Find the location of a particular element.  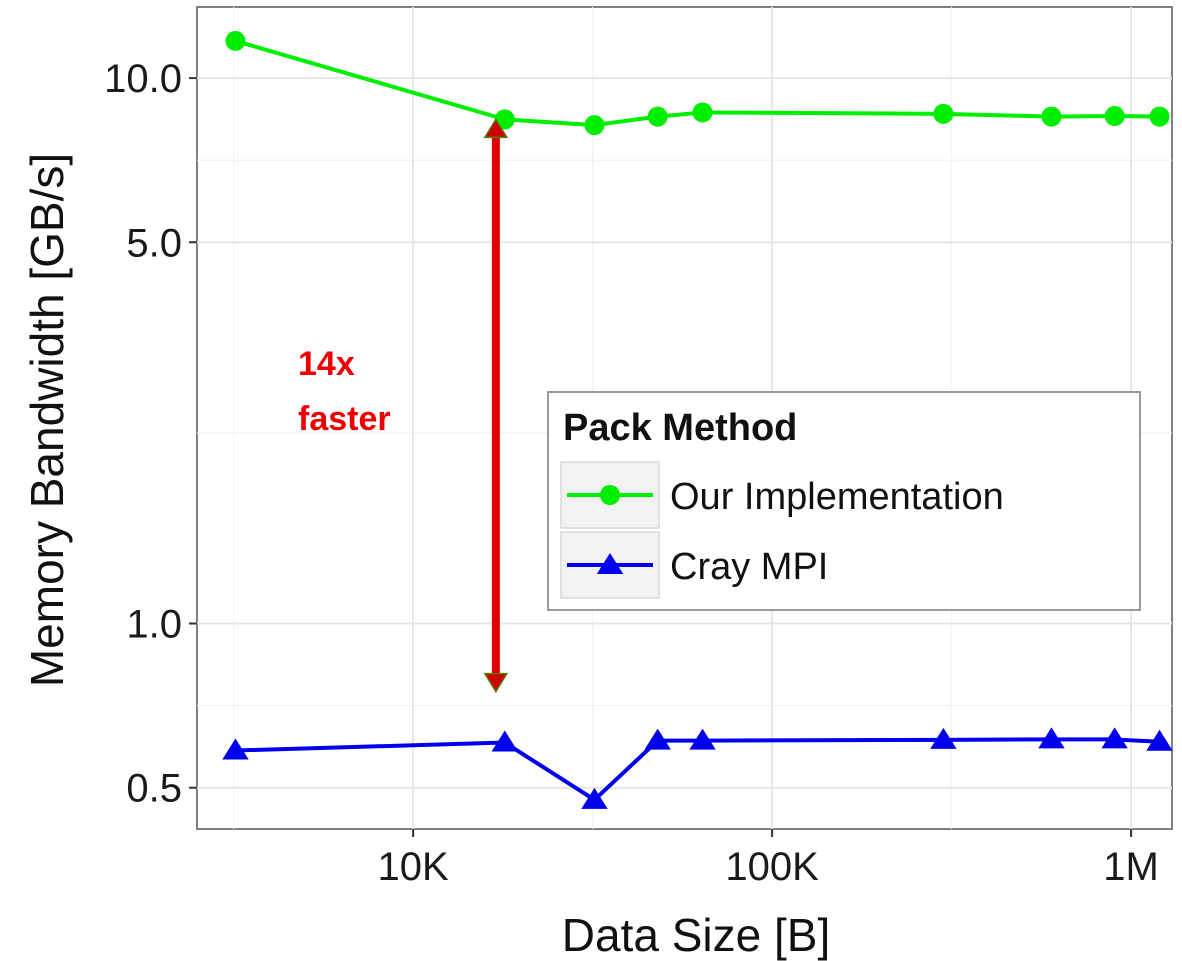

legend-label-our-implementation: Our Implementation is located at coordinates (837, 497).